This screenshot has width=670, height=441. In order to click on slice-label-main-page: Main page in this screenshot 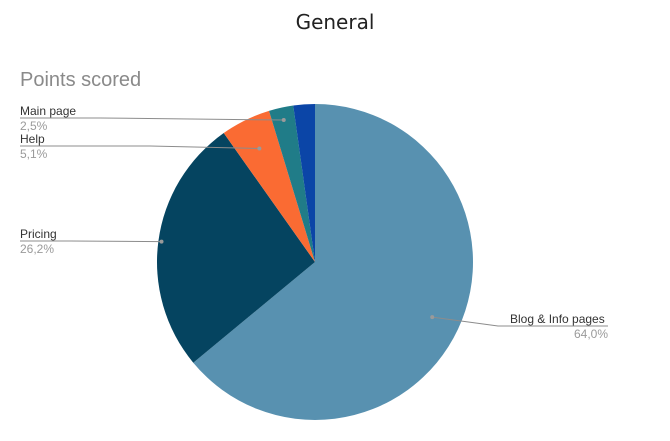, I will do `click(48, 111)`.